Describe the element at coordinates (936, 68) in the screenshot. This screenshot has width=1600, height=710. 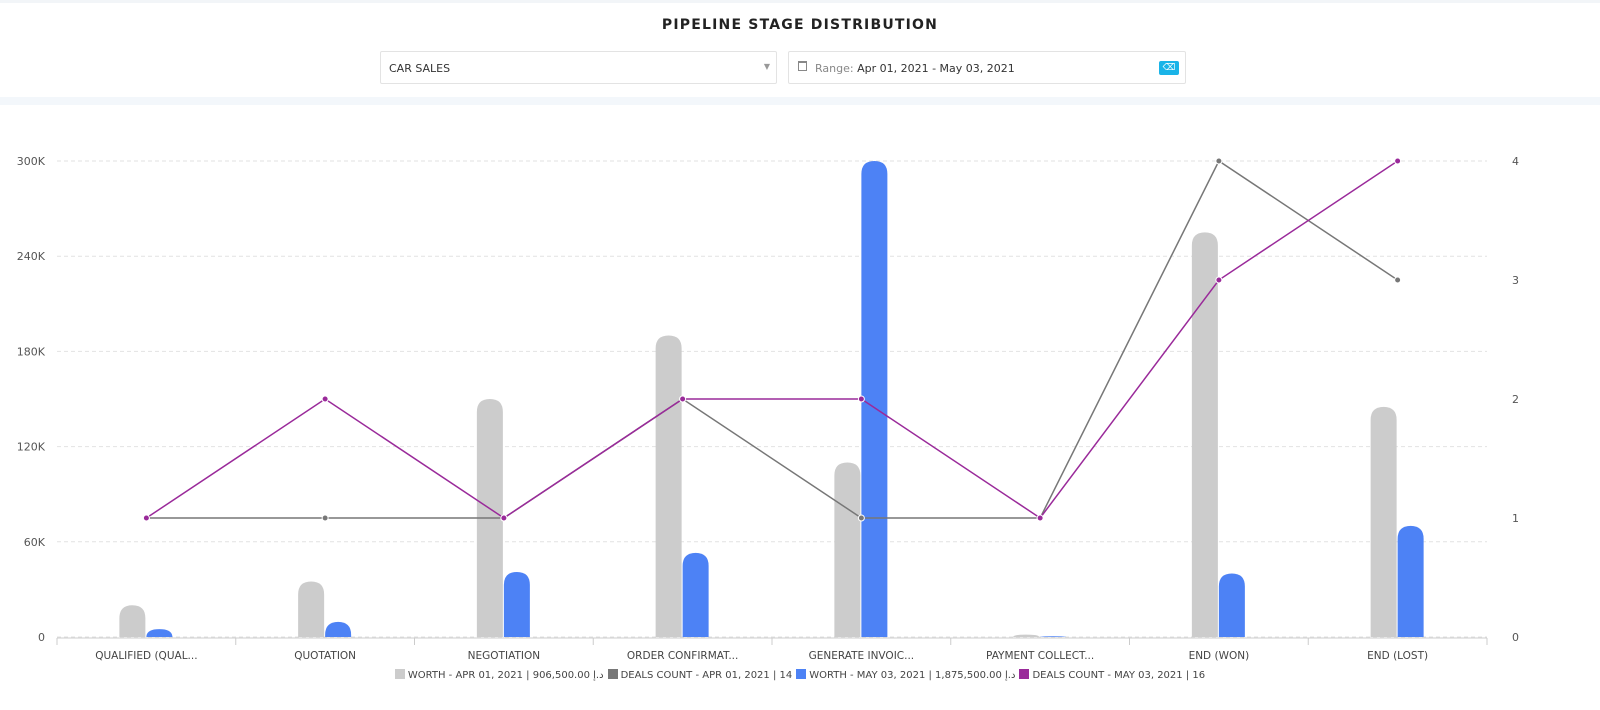
I see `date-range-value: Apr 01, 2021 - May 03, 2021` at that location.